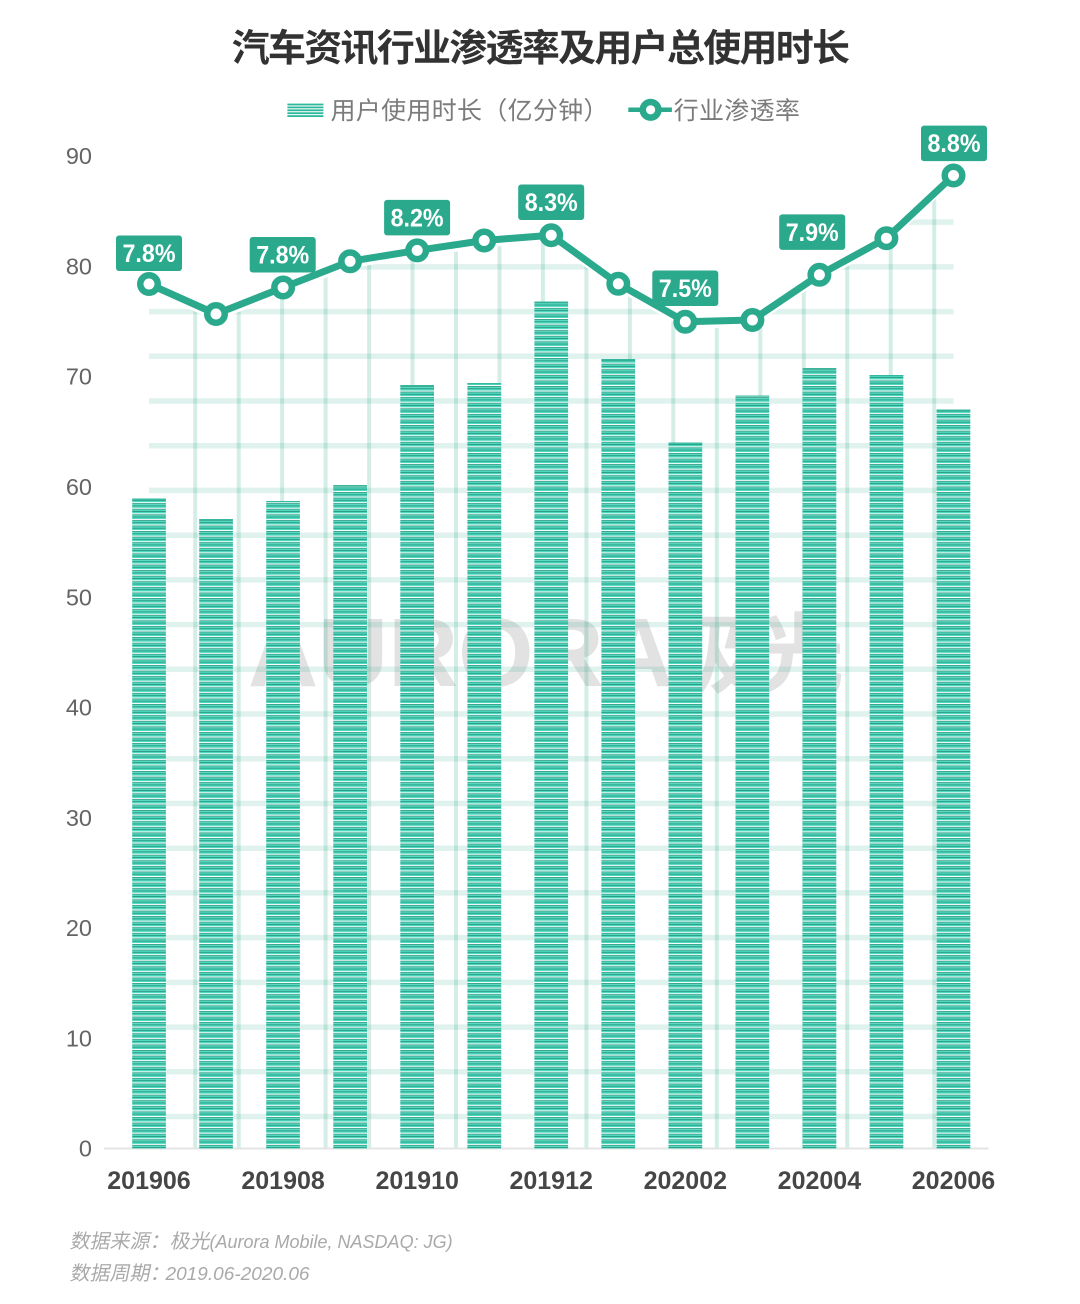 The image size is (1080, 1304). I want to click on svg-text: (Aurora Mobile, NASDAQ: JG), so click(331, 1242).